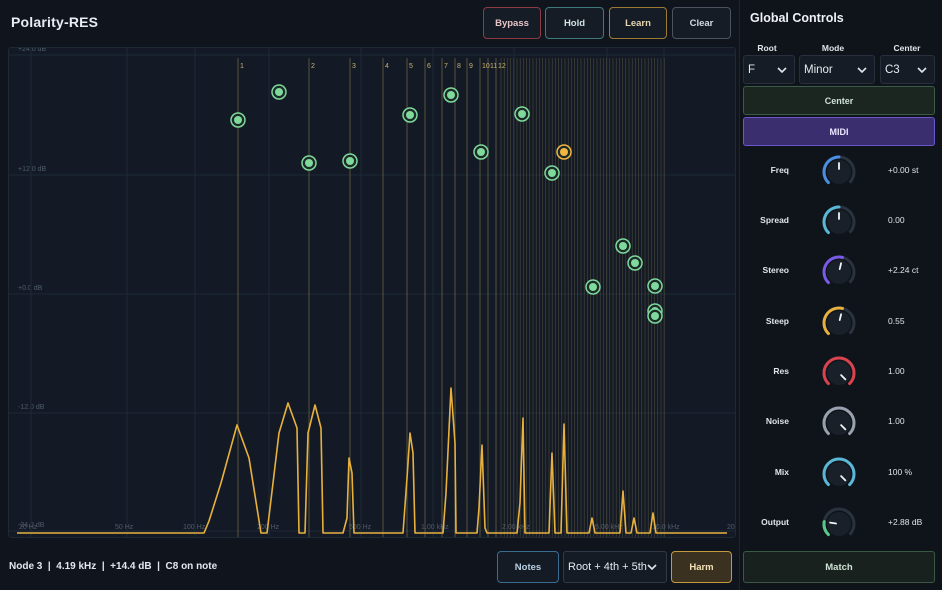  I want to click on knob-row-stereo: Stereo +2.24 ct, so click(841, 272).